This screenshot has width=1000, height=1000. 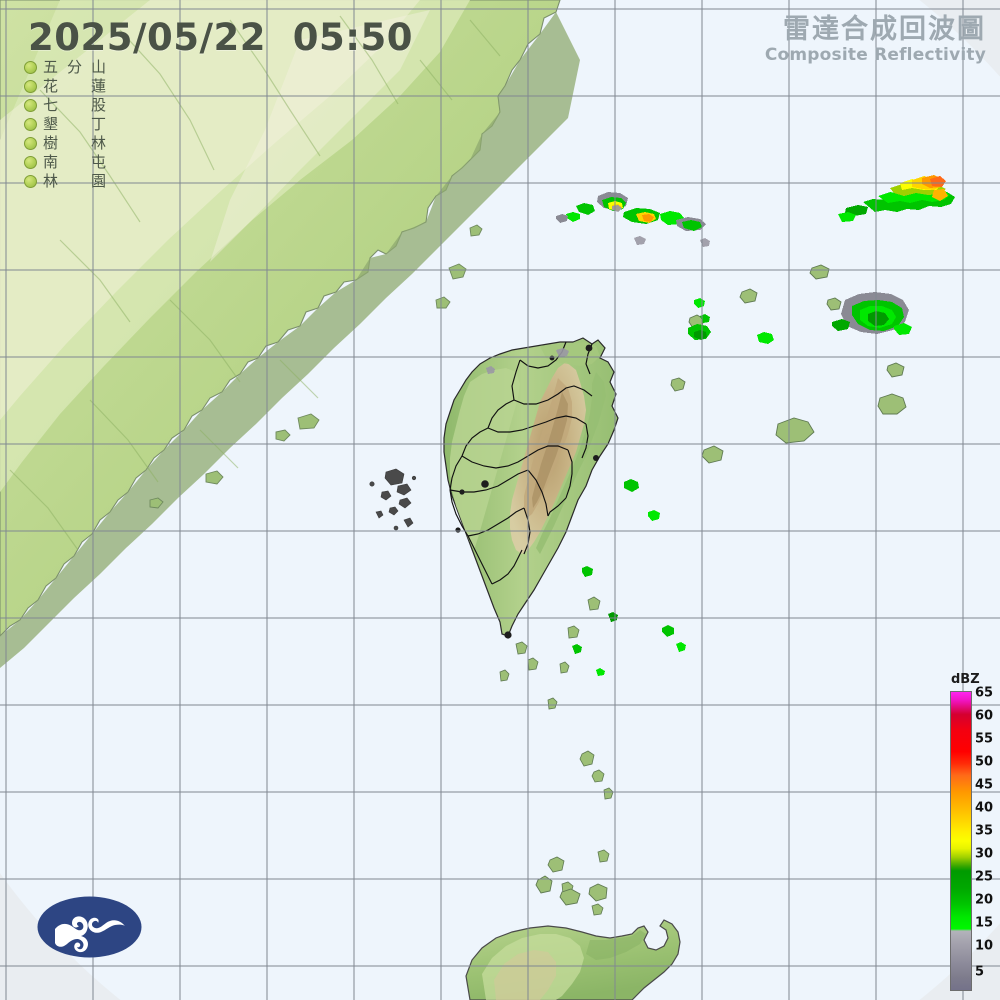 I want to click on station-char-1-1: 五, so click(x=51, y=67).